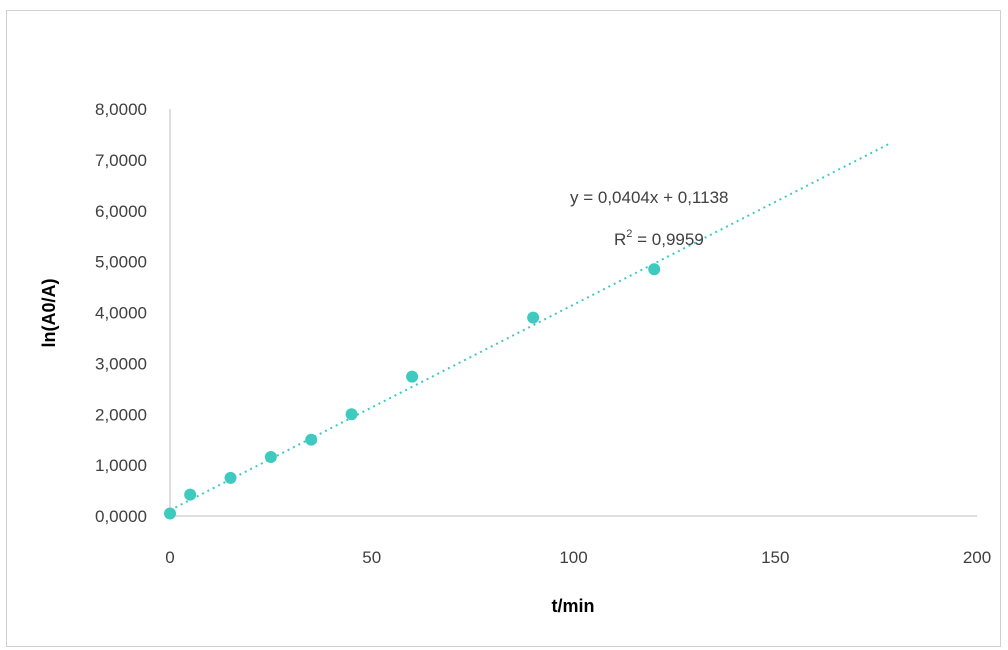  What do you see at coordinates (49, 313) in the screenshot?
I see `y-axis-title: ln(A0/A)` at bounding box center [49, 313].